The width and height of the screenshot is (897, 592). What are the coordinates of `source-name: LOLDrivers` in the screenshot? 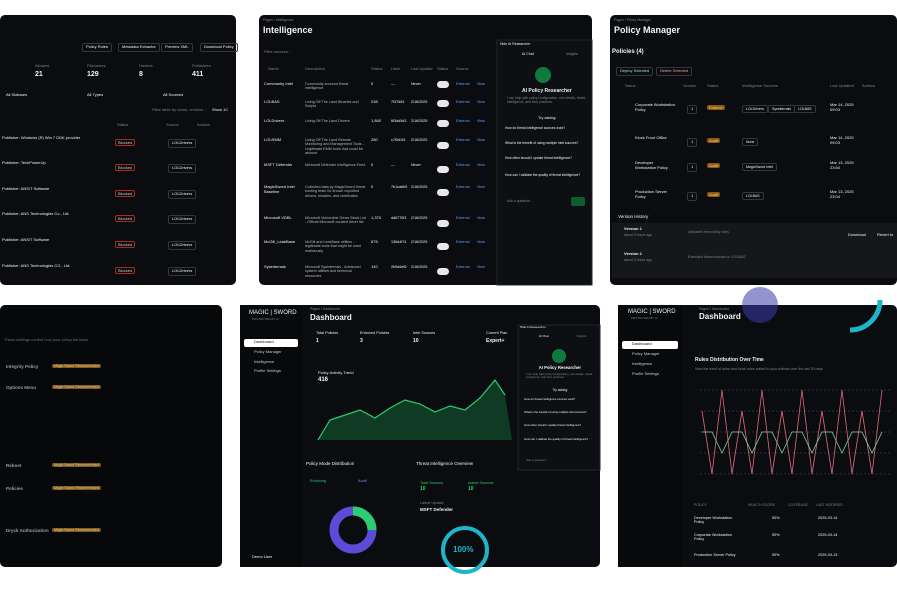 It's located at (274, 120).